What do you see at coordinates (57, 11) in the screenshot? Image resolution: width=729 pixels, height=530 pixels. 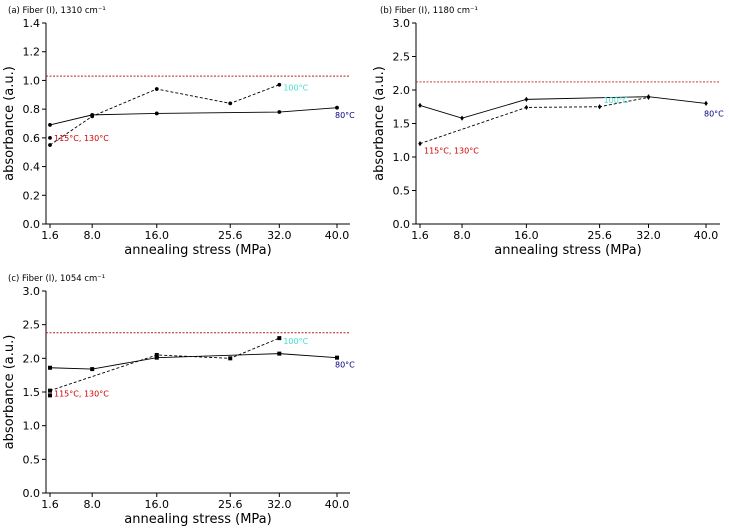 I see `chart-title: (a) Fiber (I), 1310 cm⁻¹` at bounding box center [57, 11].